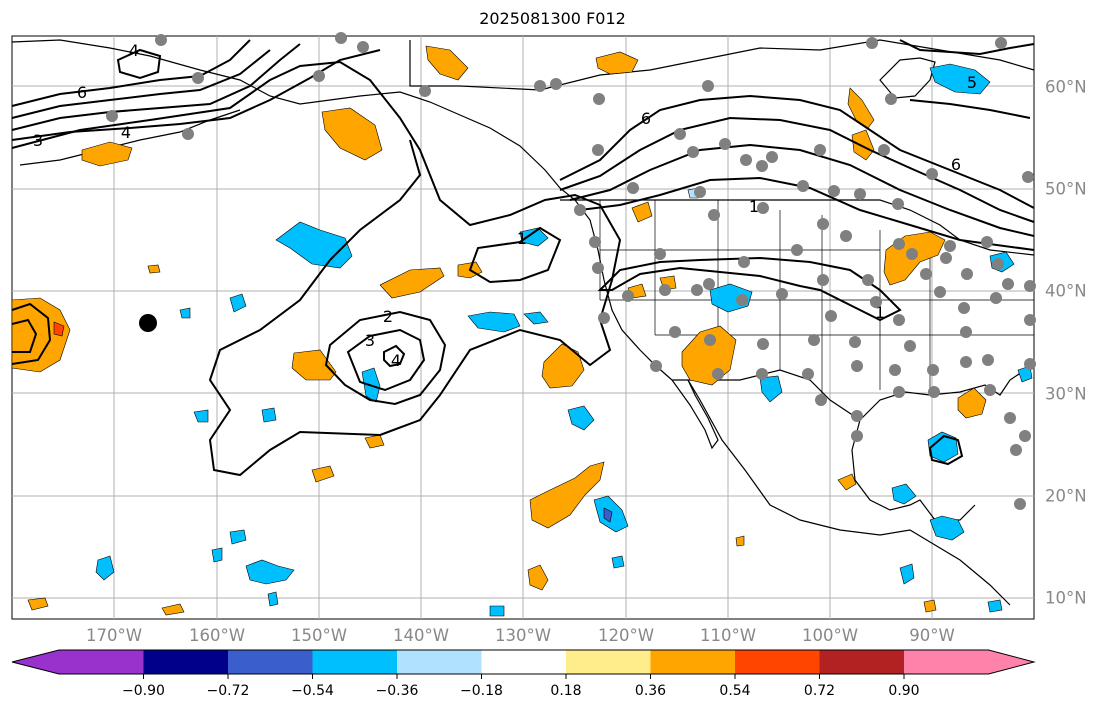 The height and width of the screenshot is (712, 1105). Describe the element at coordinates (35, 662) in the screenshot. I see `colorbar-extend-low` at that location.